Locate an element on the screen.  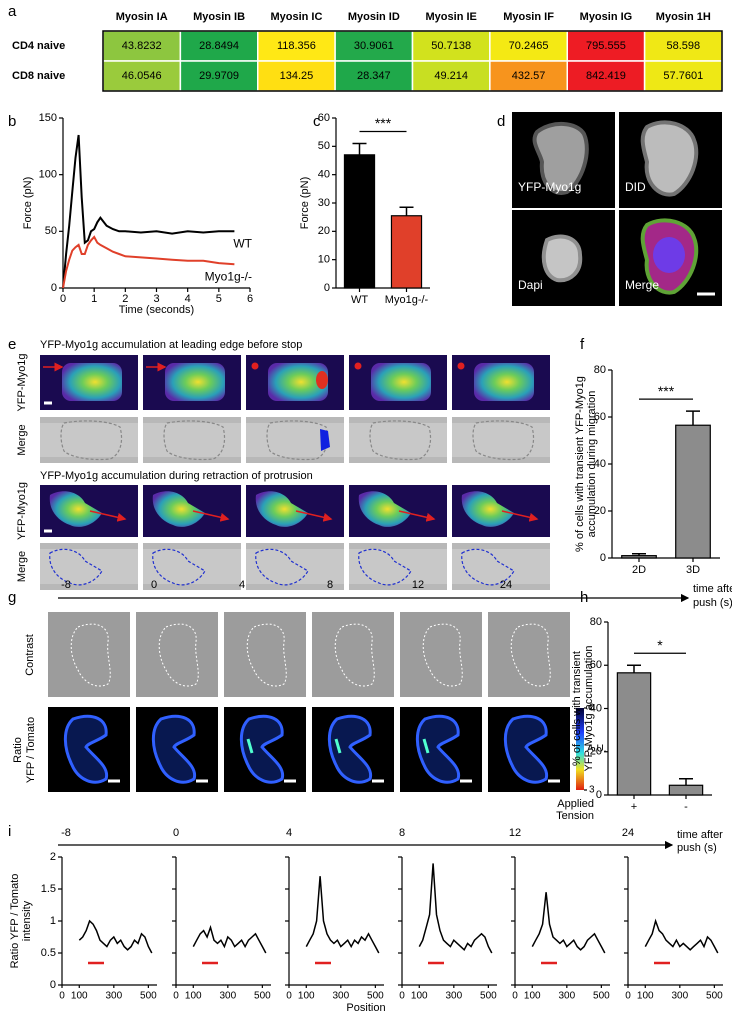
time-tick-label: 4 is located at coordinates (242, 585).